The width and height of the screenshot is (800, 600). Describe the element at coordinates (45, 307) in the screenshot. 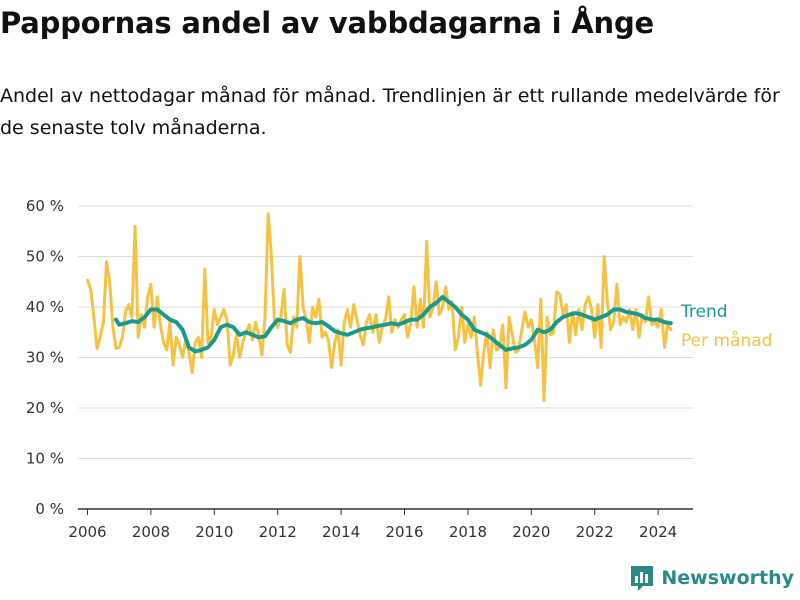

I see `y-tick-label: 40 %` at that location.